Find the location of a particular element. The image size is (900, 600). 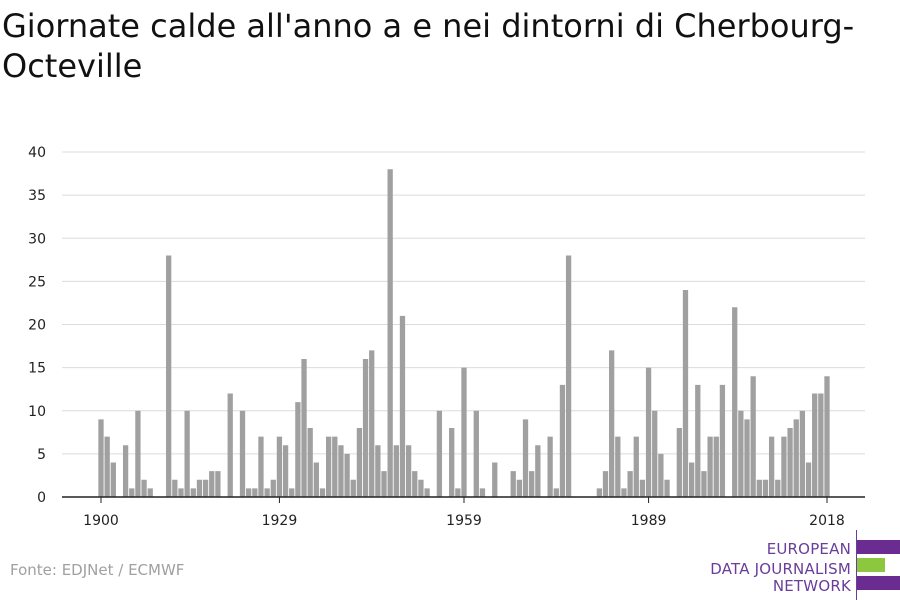

bar-1917 is located at coordinates (205, 488).